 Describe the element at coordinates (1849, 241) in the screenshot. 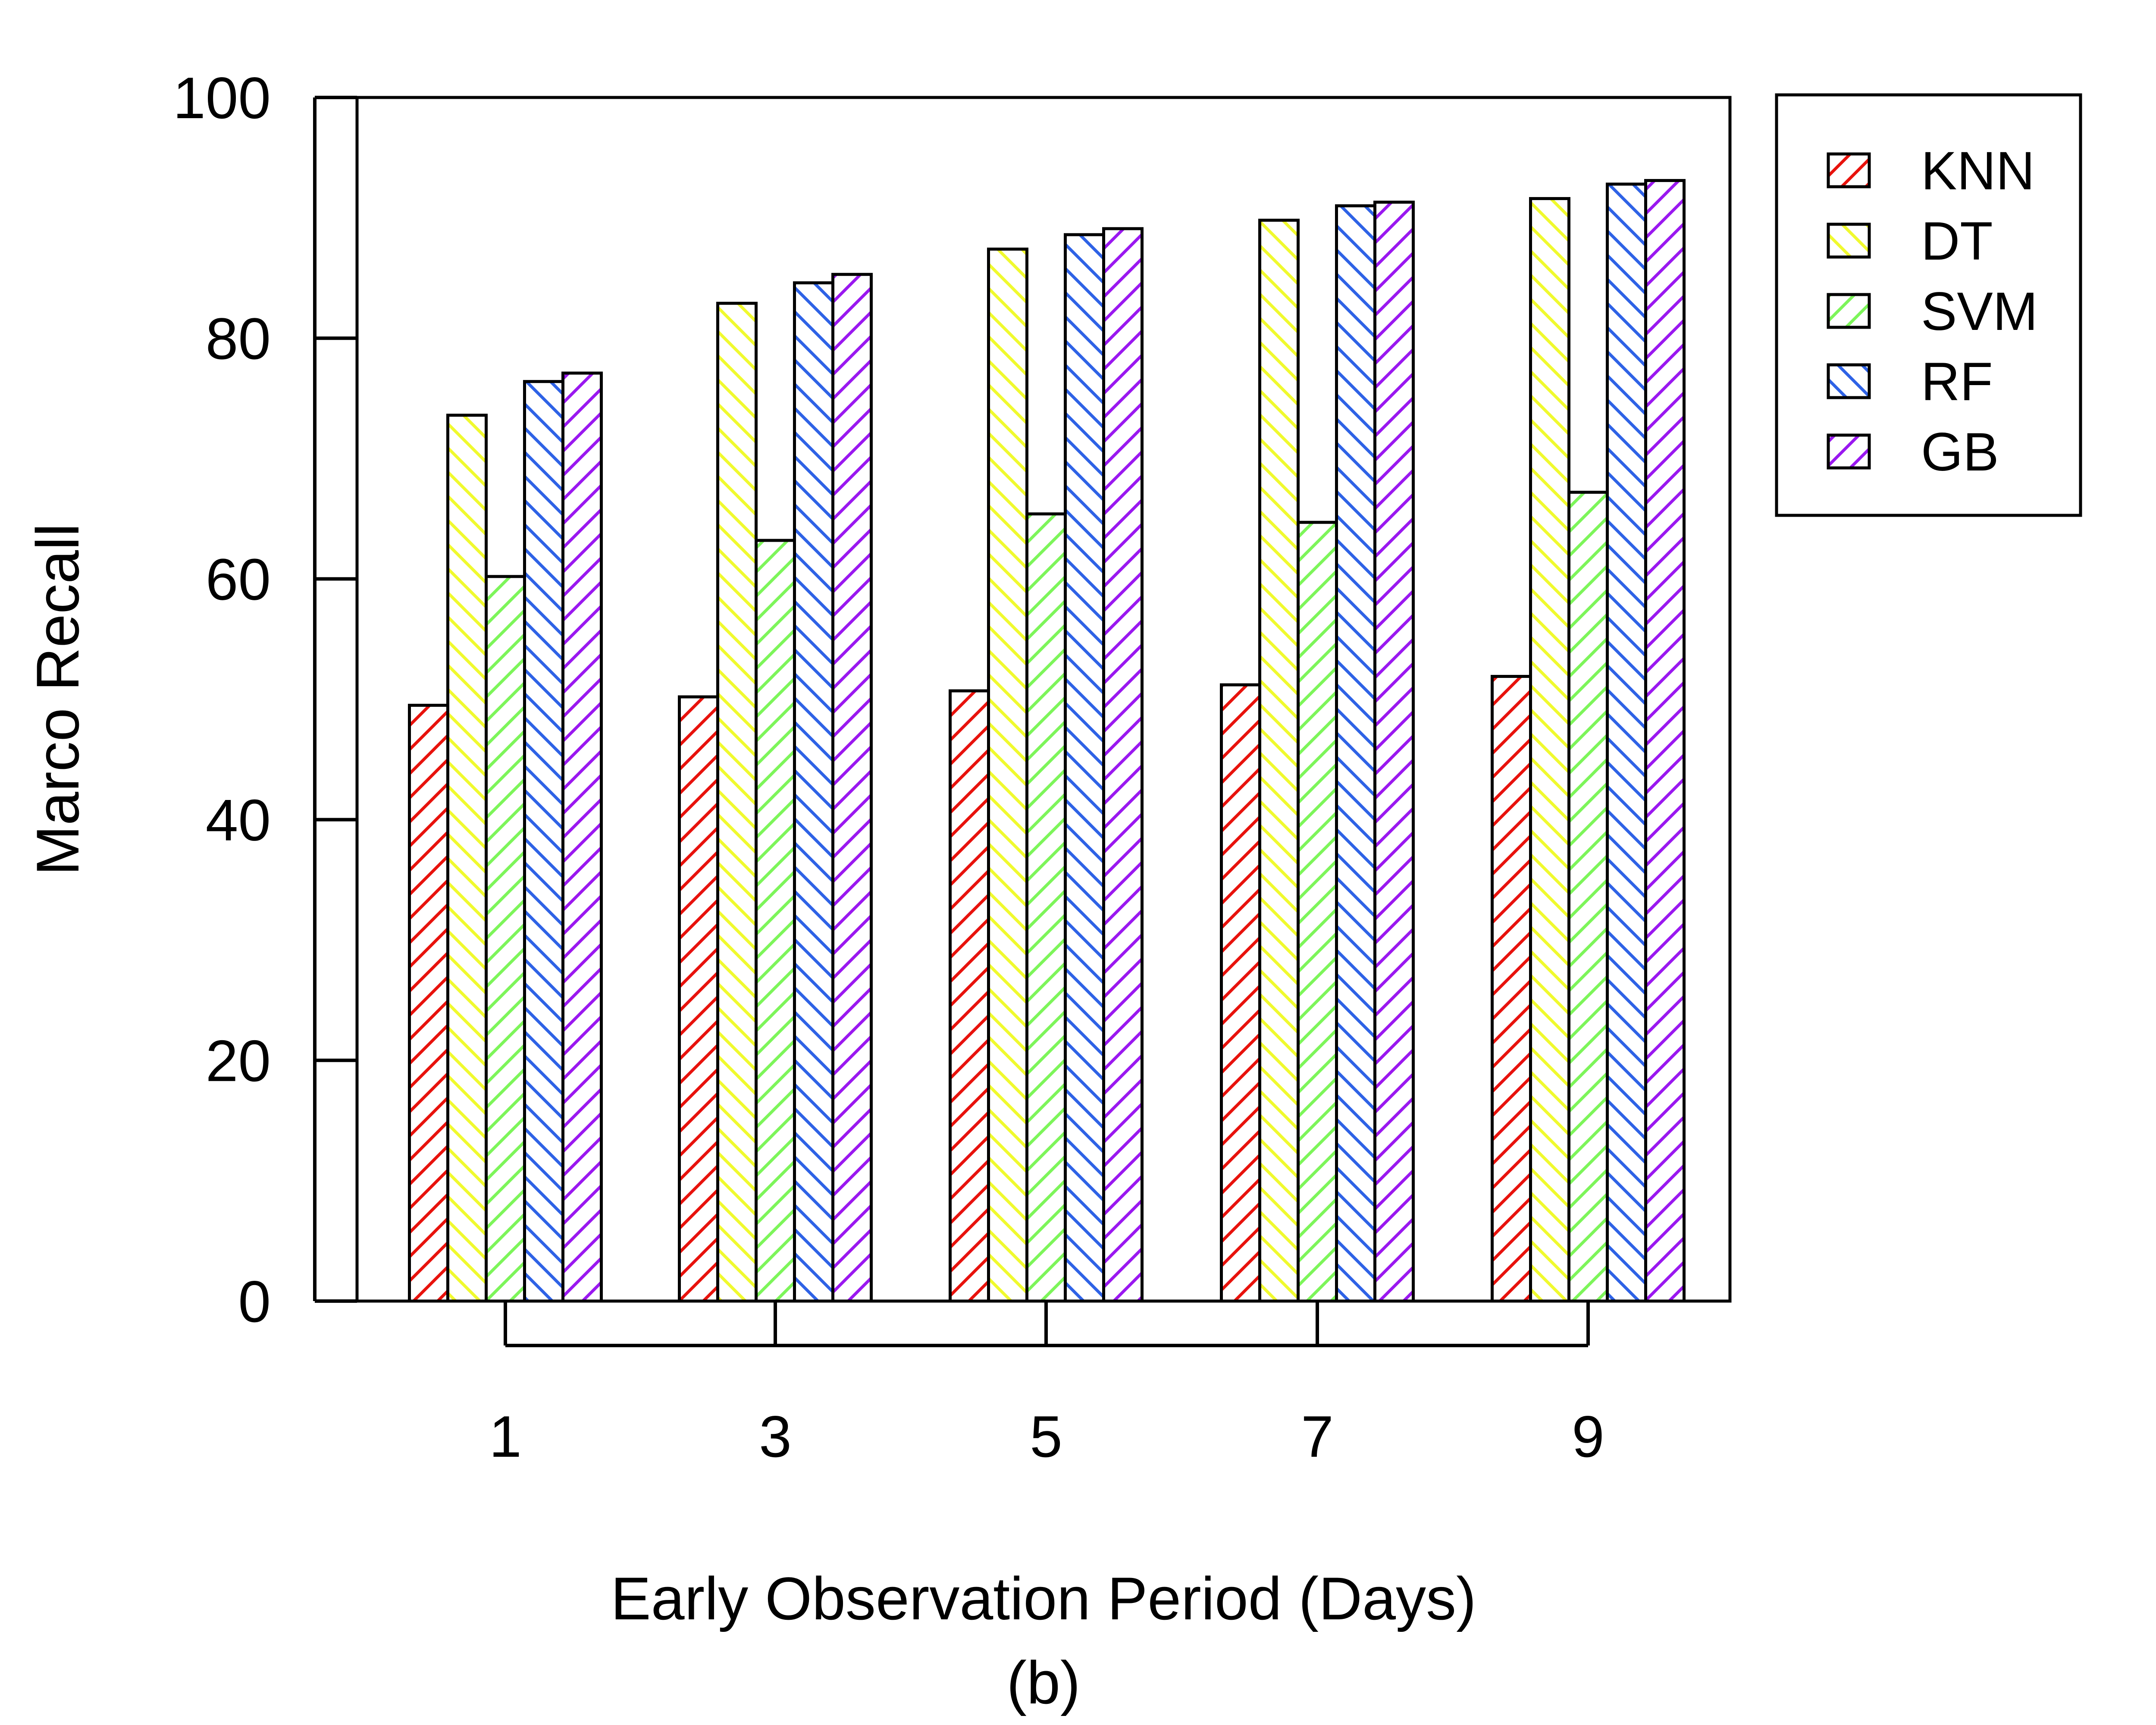

I see `legend-swatch-dt` at that location.